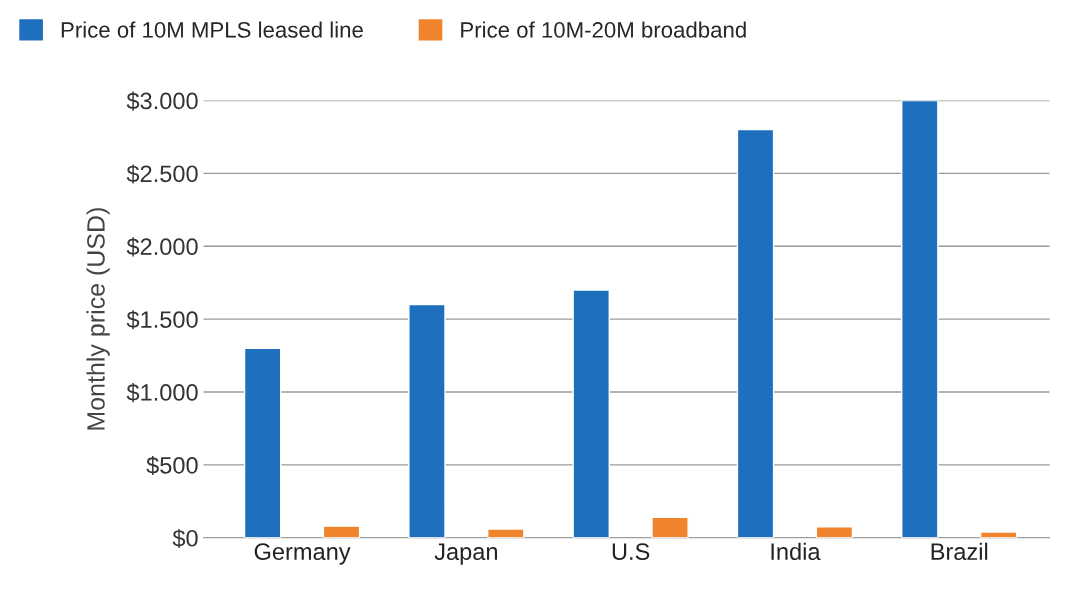 The height and width of the screenshot is (591, 1071). Describe the element at coordinates (185, 538) in the screenshot. I see `y-tick-label: $0` at that location.